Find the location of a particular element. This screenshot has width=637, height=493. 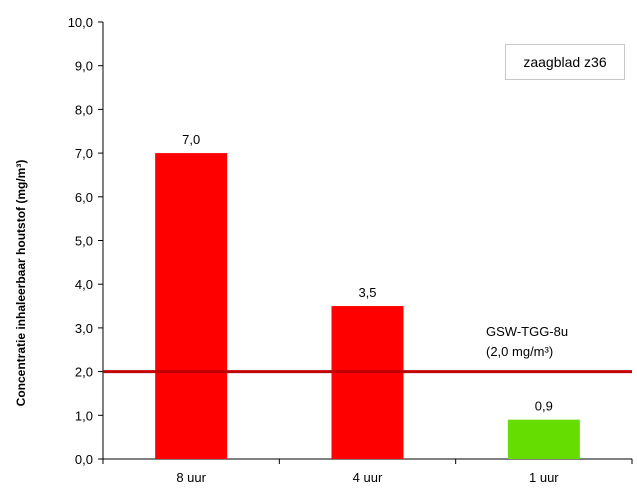

y-tick-label: 0,0 is located at coordinates (84, 459).